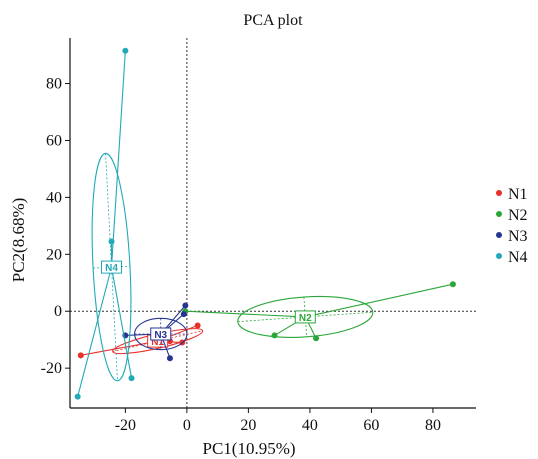 The width and height of the screenshot is (538, 459). What do you see at coordinates (518, 236) in the screenshot?
I see `legend-label-n3: N3` at bounding box center [518, 236].